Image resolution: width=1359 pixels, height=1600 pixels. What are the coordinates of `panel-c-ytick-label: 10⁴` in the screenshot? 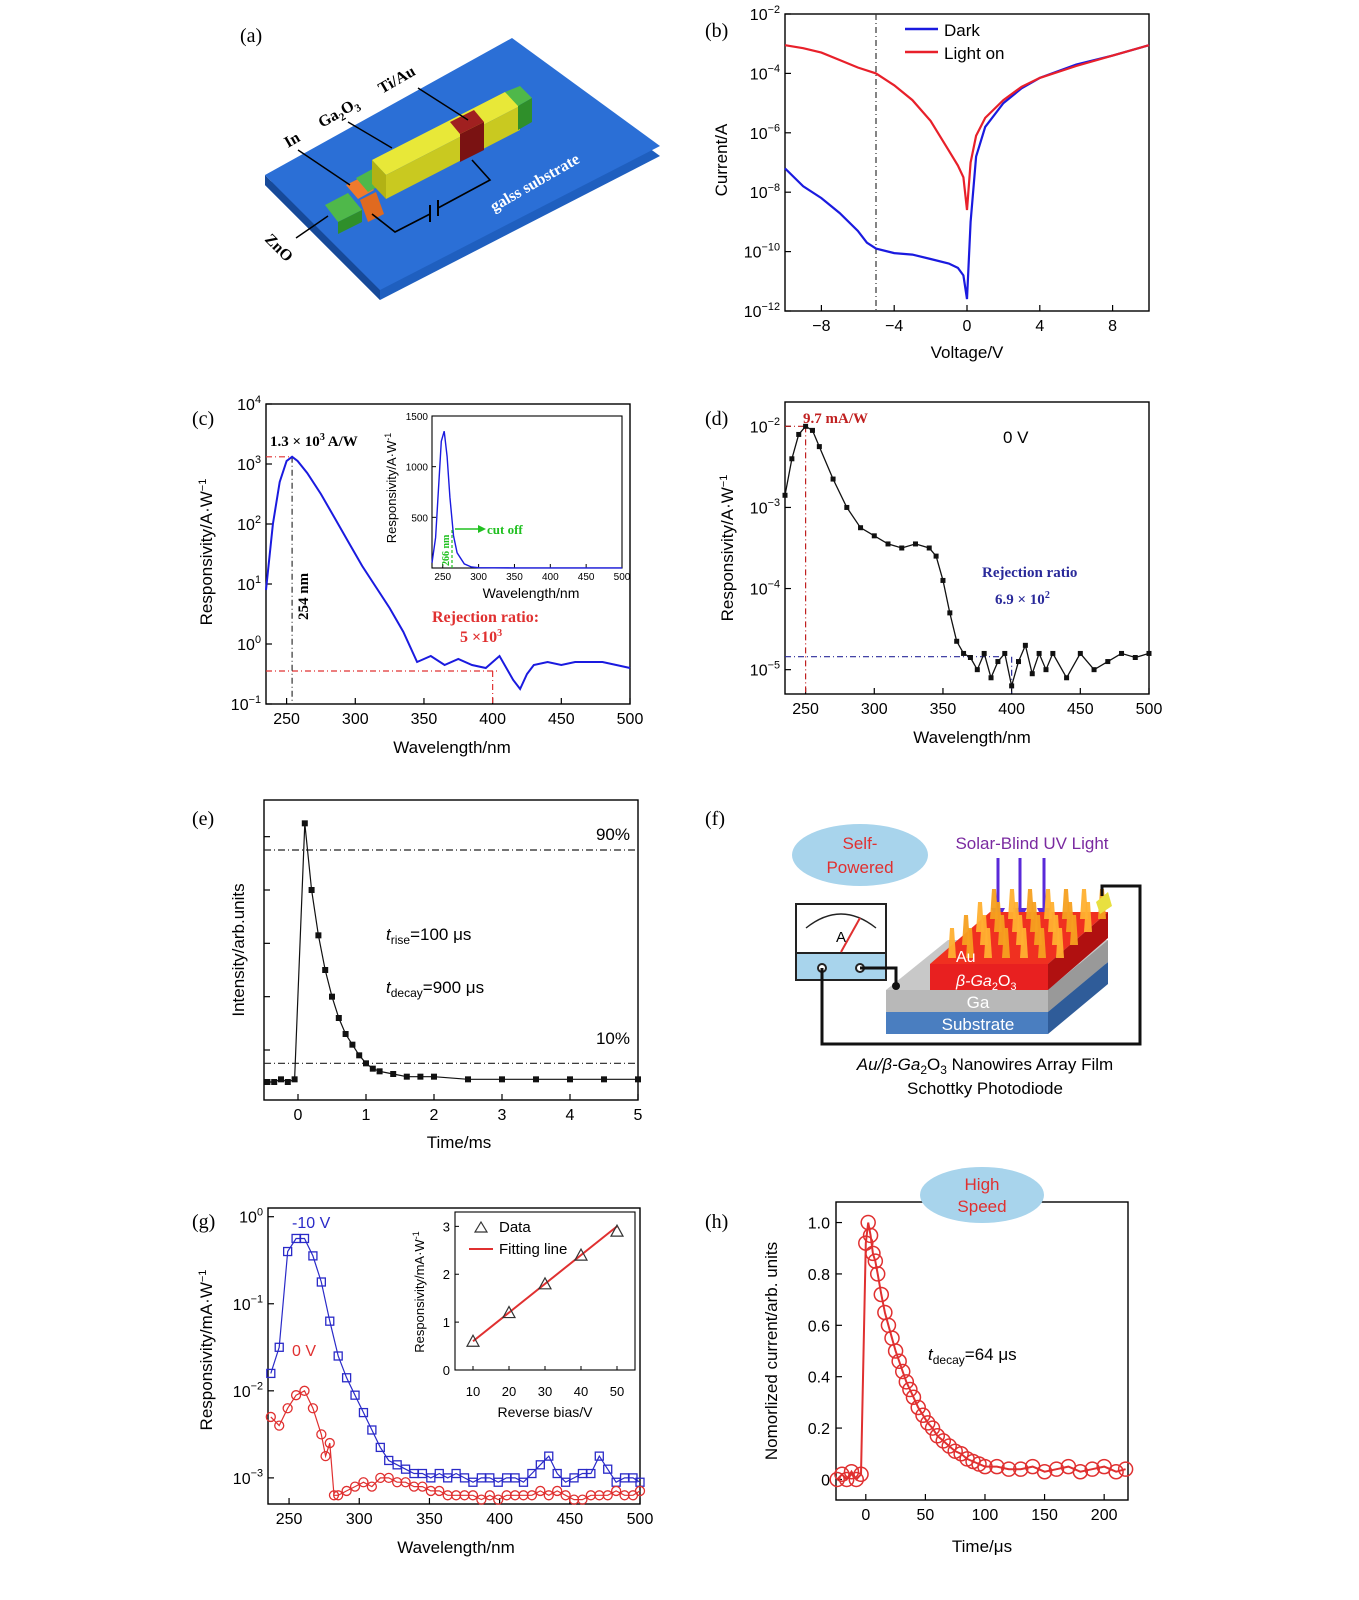 It's located at (249, 404).